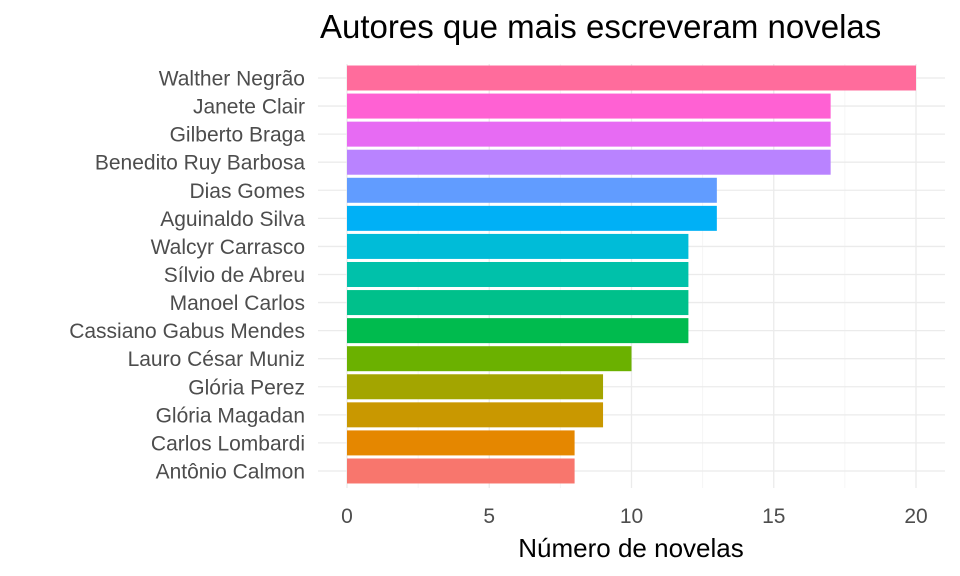 The width and height of the screenshot is (960, 576). I want to click on x-tick-label: 0, so click(347, 516).